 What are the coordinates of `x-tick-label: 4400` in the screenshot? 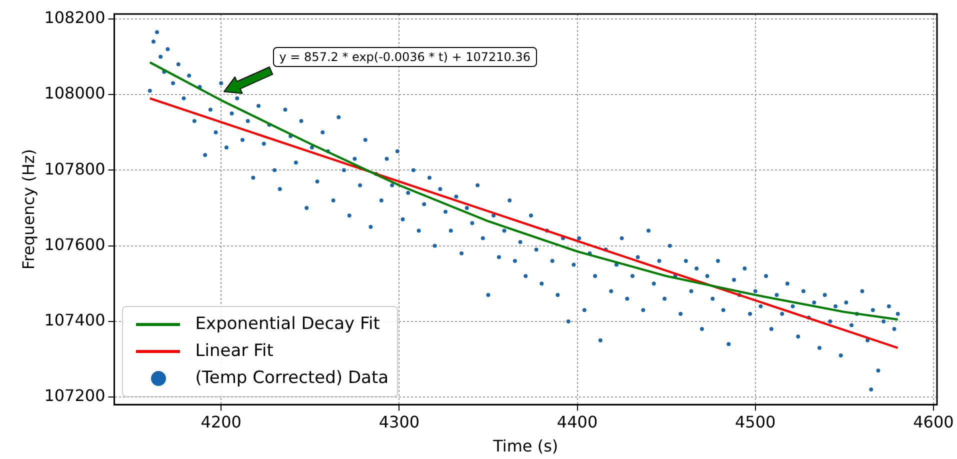 It's located at (577, 422).